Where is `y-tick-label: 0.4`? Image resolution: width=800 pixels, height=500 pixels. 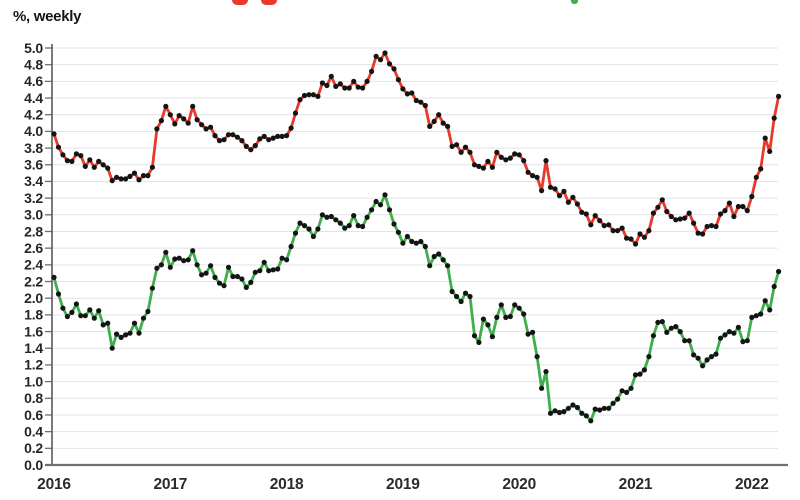 y-tick-label: 0.4 is located at coordinates (33, 431).